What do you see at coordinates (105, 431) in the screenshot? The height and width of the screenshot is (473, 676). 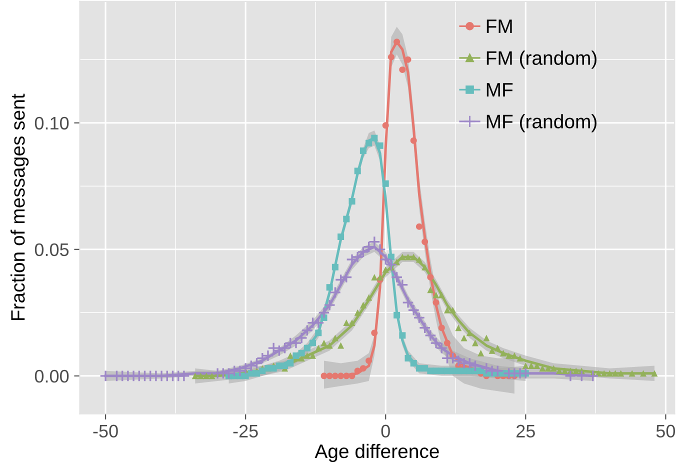 I see `x-tick-label: -50` at bounding box center [105, 431].